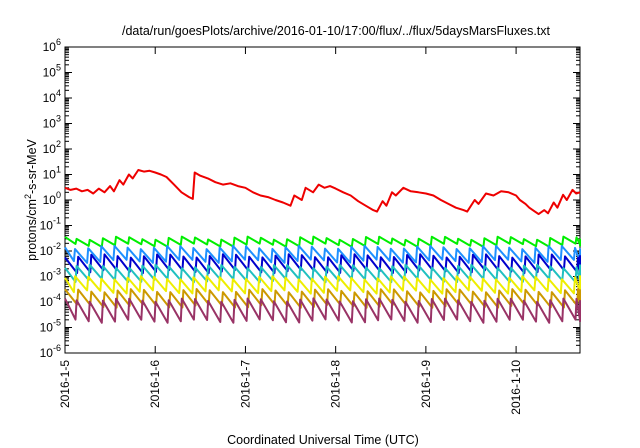 This screenshot has height=448, width=640. I want to click on y-tick-label: 10⁻⁵, so click(50, 326).